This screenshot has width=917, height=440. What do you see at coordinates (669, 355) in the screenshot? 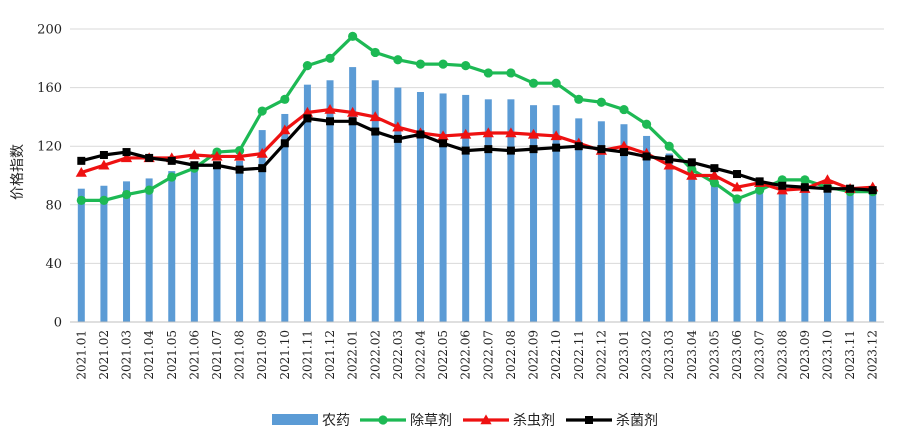
I see `x-tick-label: 2023.03` at bounding box center [669, 355].